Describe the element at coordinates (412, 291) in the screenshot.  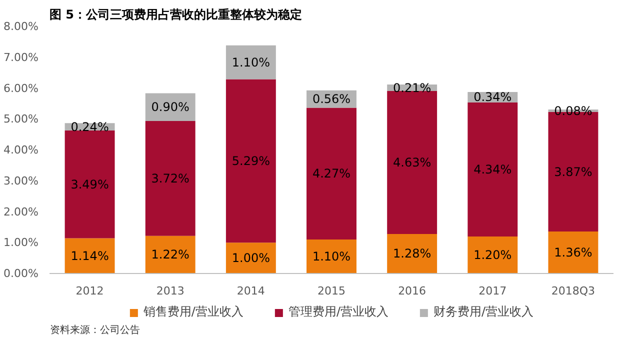
I see `x-tick-label: 2016` at that location.